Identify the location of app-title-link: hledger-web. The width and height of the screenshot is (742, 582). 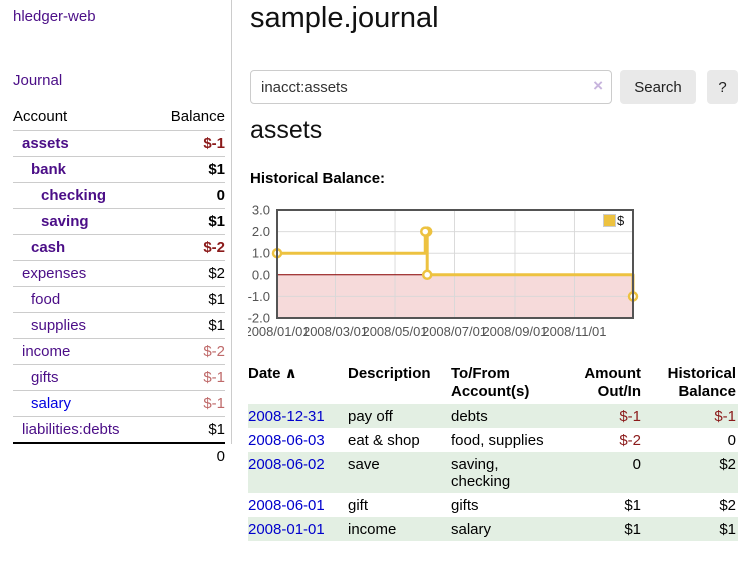
(54, 16).